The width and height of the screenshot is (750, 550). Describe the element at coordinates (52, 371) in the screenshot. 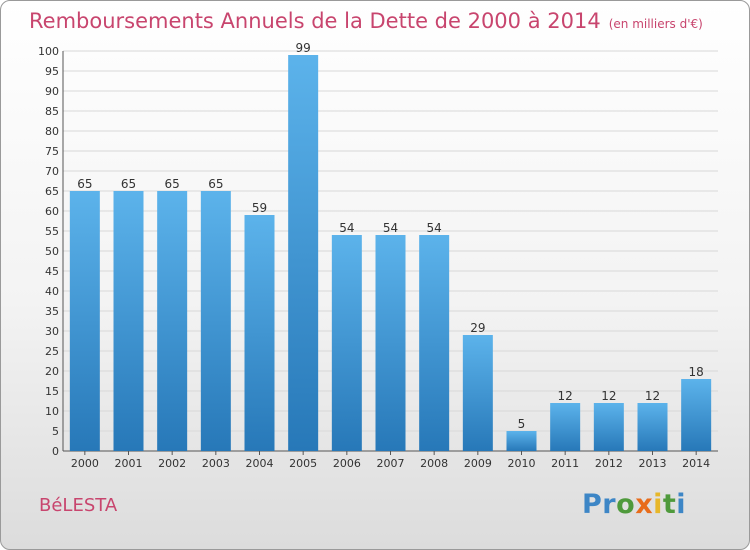

I see `y-tick-label: 20` at that location.